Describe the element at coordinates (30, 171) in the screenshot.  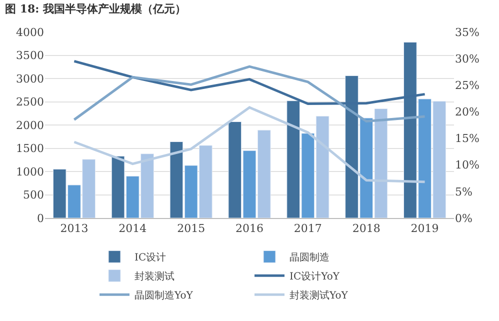
I see `y-tick-label: 1000` at that location.